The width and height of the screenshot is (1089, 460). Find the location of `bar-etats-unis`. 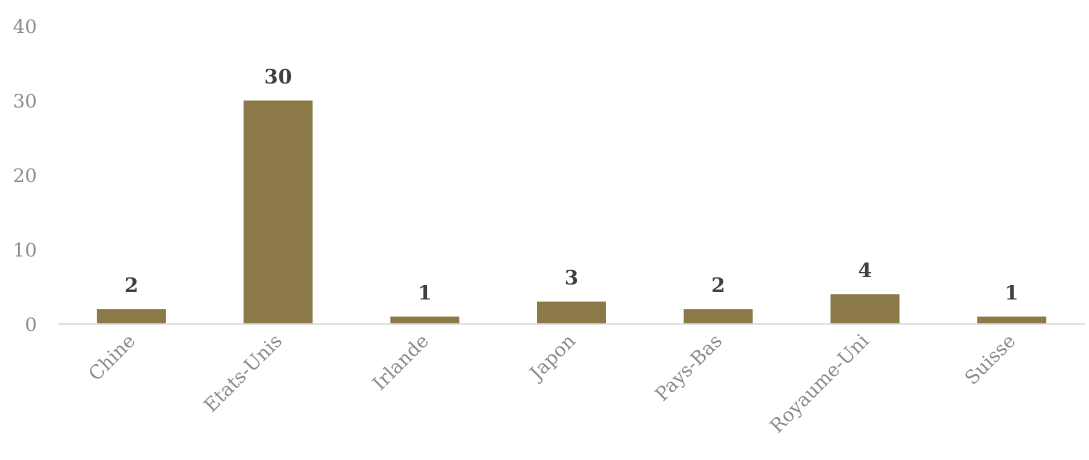

bar-etats-unis is located at coordinates (278, 212).